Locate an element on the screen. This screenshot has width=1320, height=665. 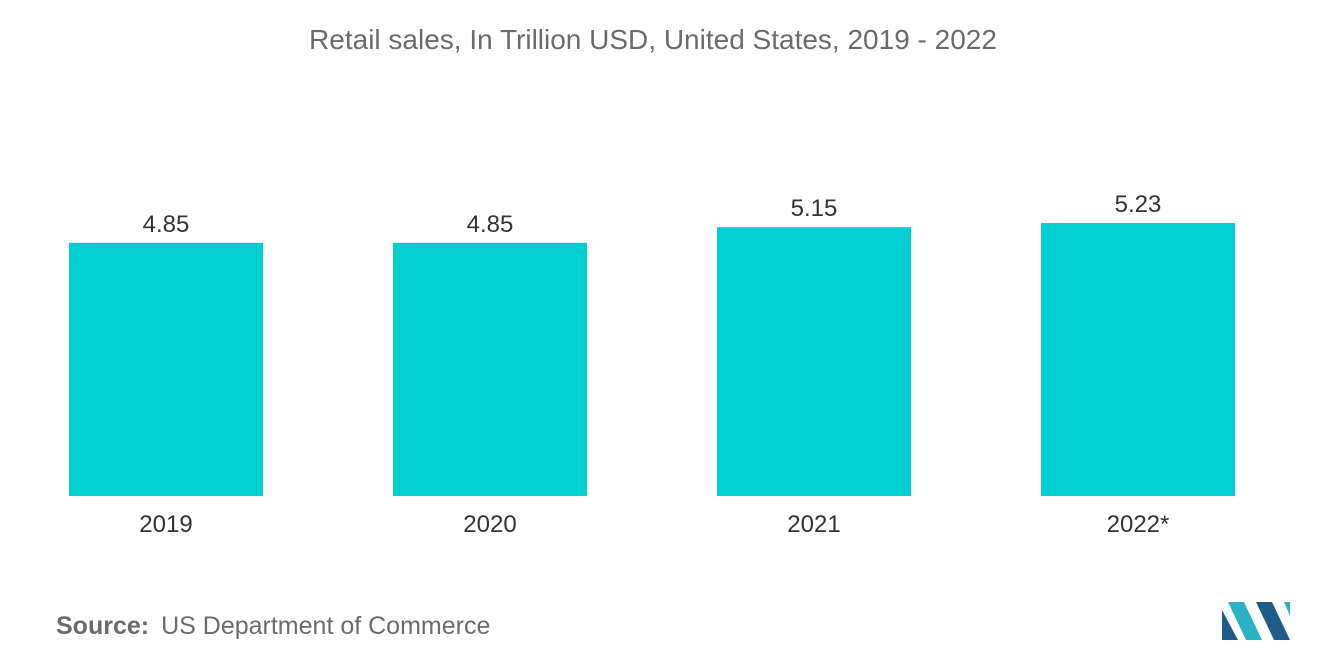
source-value: US Department of Commerce is located at coordinates (326, 626).